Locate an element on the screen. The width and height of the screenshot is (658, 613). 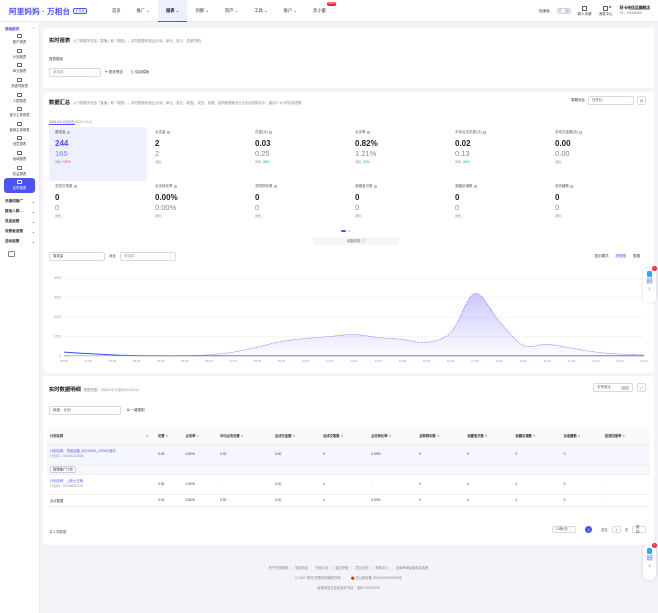
sidebar-item-item-subject: 宝贝主体报表 is located at coordinates (19, 112).